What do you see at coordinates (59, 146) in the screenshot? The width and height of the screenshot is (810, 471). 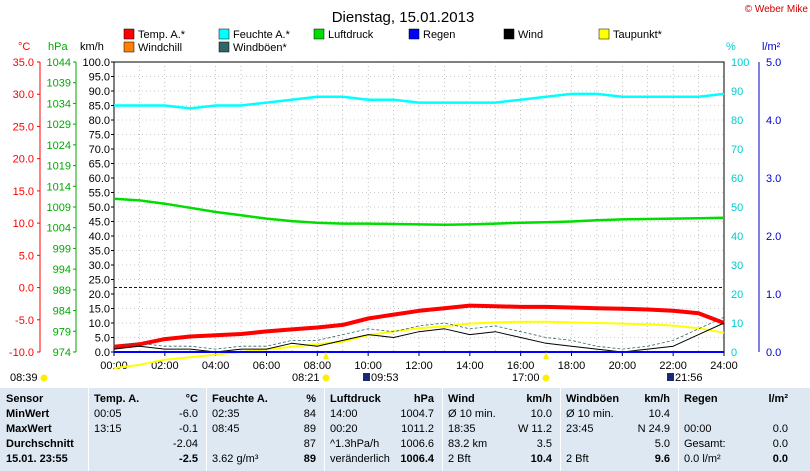 I see `pressure-tick-label: 1024` at bounding box center [59, 146].